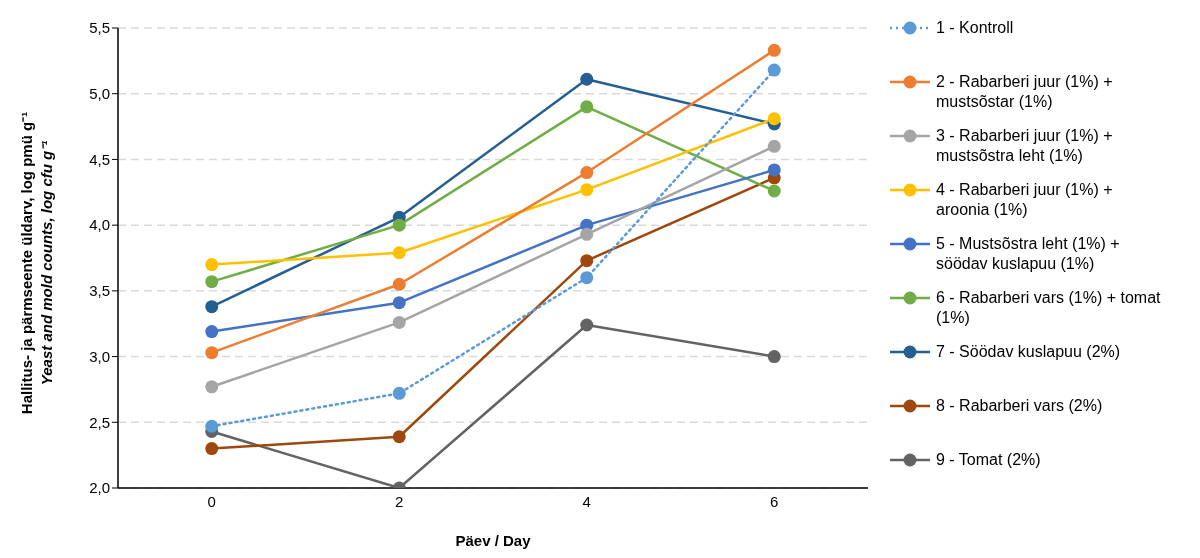 The height and width of the screenshot is (558, 1200). I want to click on x-tick-label: 2, so click(399, 501).